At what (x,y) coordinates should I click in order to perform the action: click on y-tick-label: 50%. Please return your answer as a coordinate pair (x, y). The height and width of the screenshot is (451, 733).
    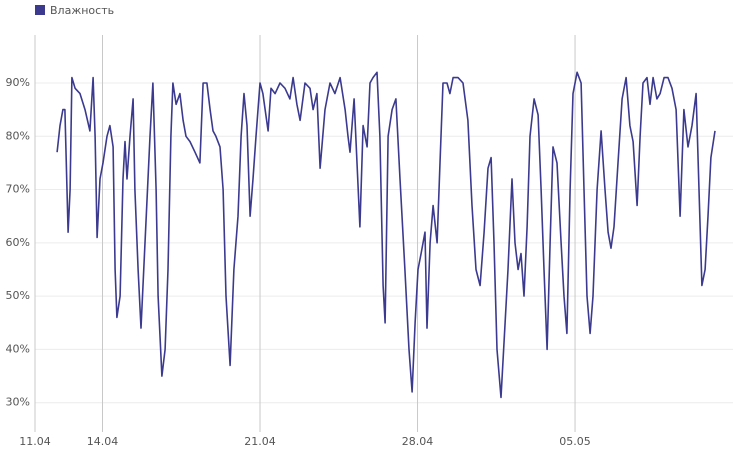
    Looking at the image, I should click on (18, 295).